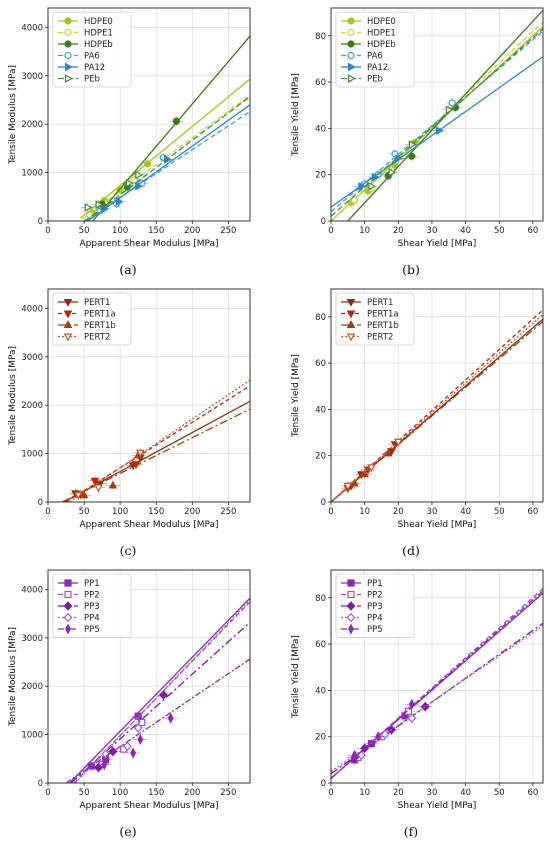  I want to click on x-tick-label-60: 60, so click(532, 793).